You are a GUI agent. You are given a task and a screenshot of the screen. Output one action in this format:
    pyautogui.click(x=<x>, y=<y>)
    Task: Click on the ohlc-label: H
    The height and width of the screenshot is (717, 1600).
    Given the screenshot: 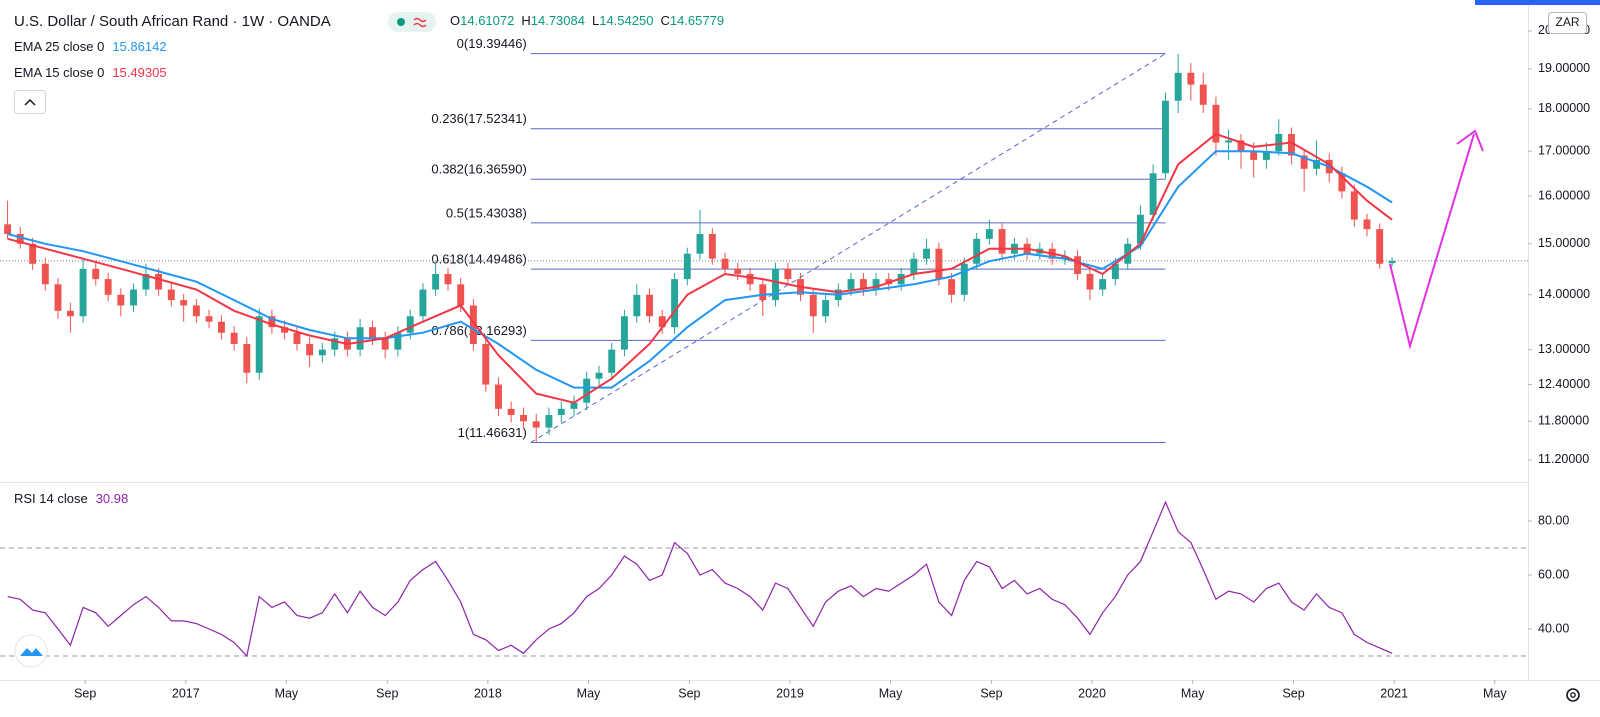 What is the action you would take?
    pyautogui.click(x=525, y=20)
    